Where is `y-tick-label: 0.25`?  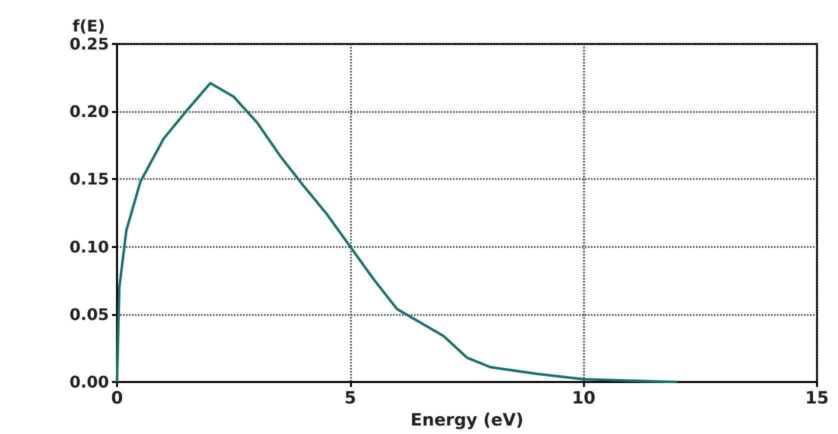 y-tick-label: 0.25 is located at coordinates (89, 44).